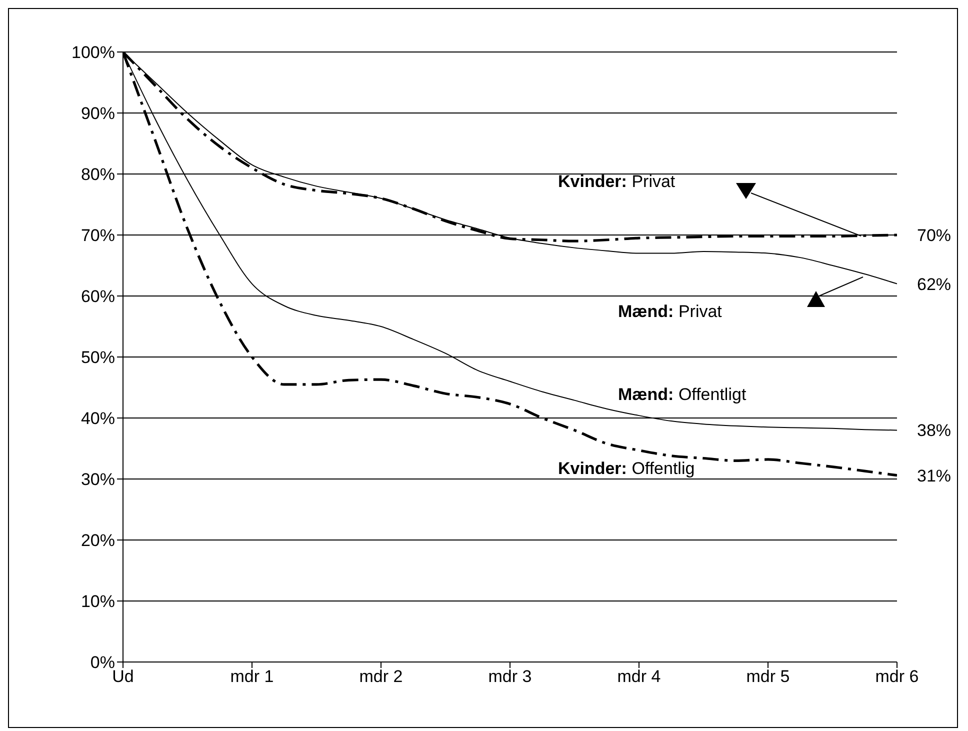 Image resolution: width=968 pixels, height=731 pixels. What do you see at coordinates (626, 468) in the screenshot?
I see `series-label: Kvinder: Offentlig` at bounding box center [626, 468].